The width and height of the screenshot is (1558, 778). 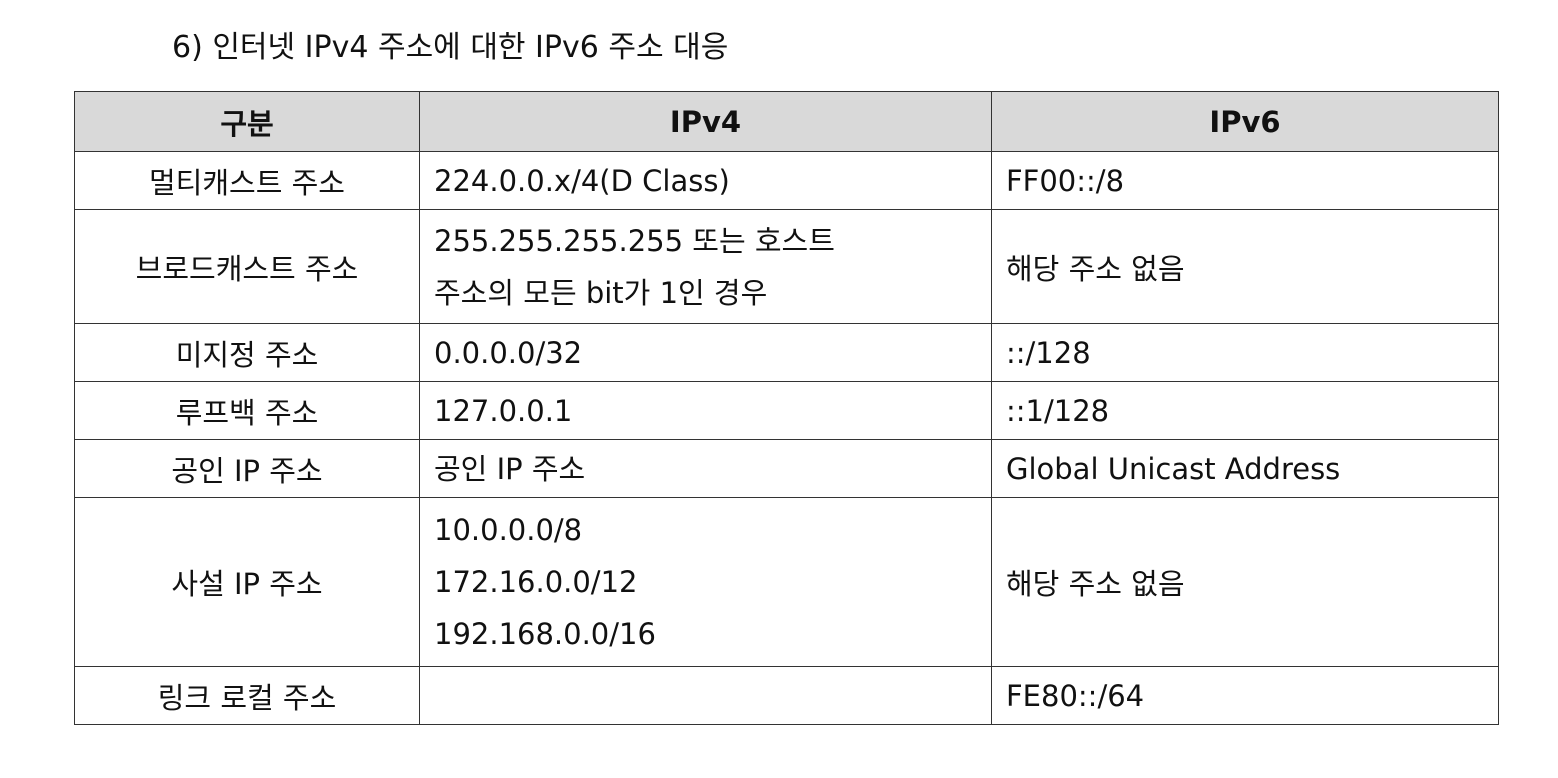 What do you see at coordinates (1245, 695) in the screenshot?
I see `ipv6-cell: FE80::/64` at bounding box center [1245, 695].